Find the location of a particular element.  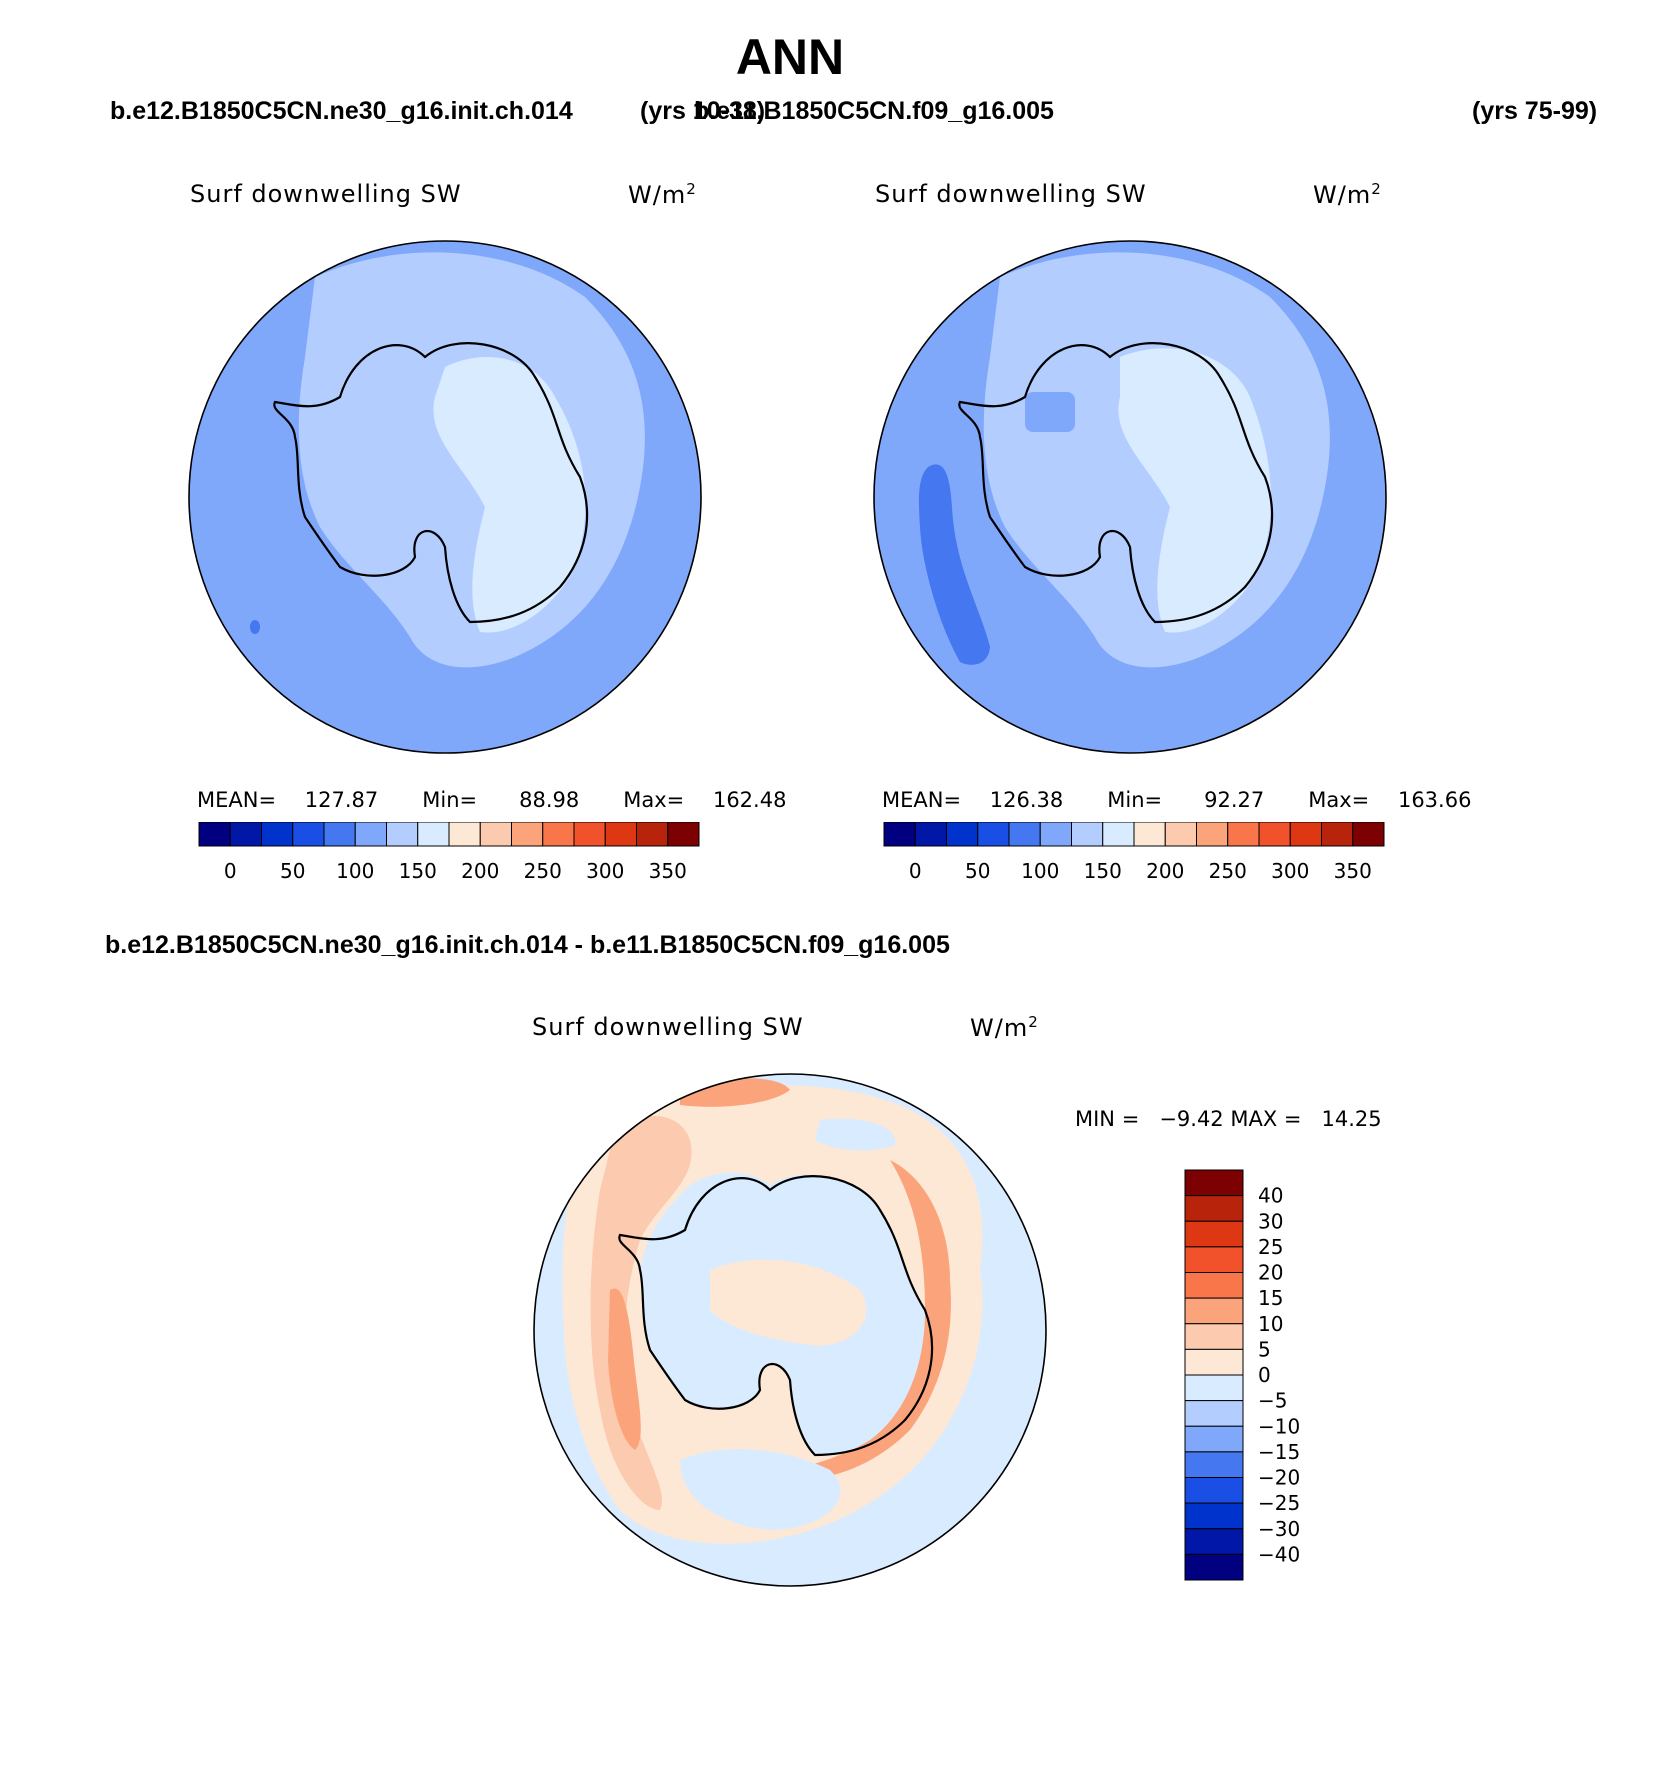

colorbar-label: −10 is located at coordinates (1279, 1426).